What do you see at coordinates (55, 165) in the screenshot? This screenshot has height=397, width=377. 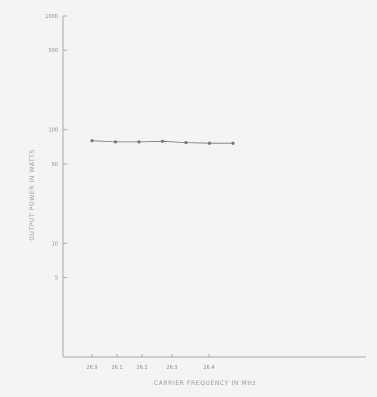 I see `y-tick-label: 50` at bounding box center [55, 165].